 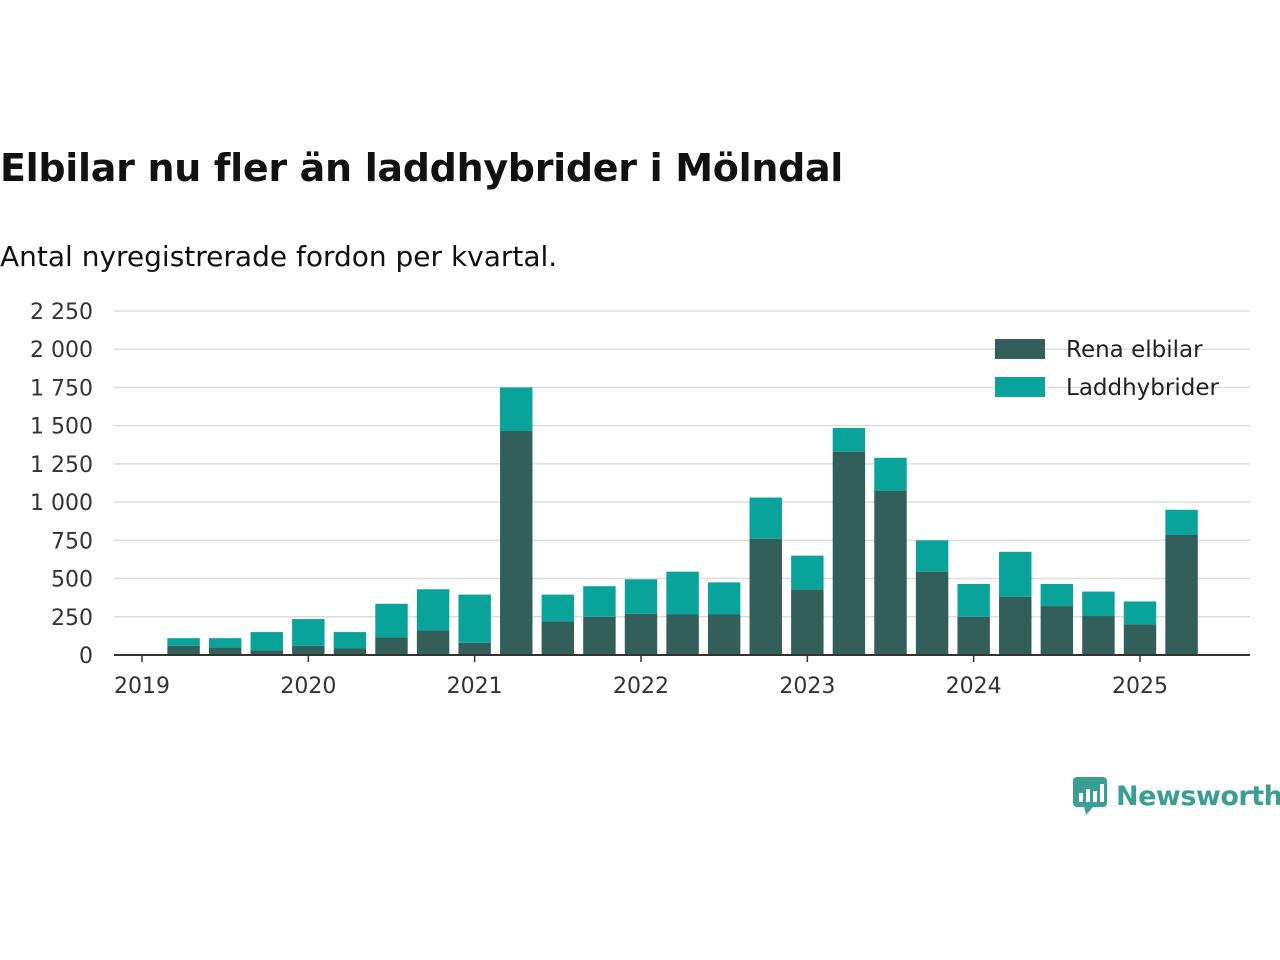 What do you see at coordinates (61, 350) in the screenshot?
I see `y-tick-label: 2 000` at bounding box center [61, 350].